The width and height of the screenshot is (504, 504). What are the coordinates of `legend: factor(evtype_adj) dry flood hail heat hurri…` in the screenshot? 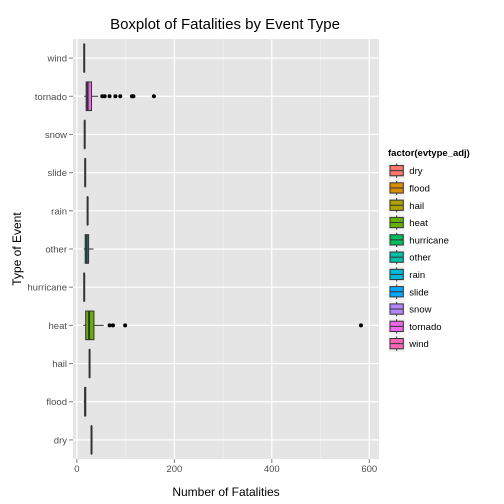 It's located at (428, 250).